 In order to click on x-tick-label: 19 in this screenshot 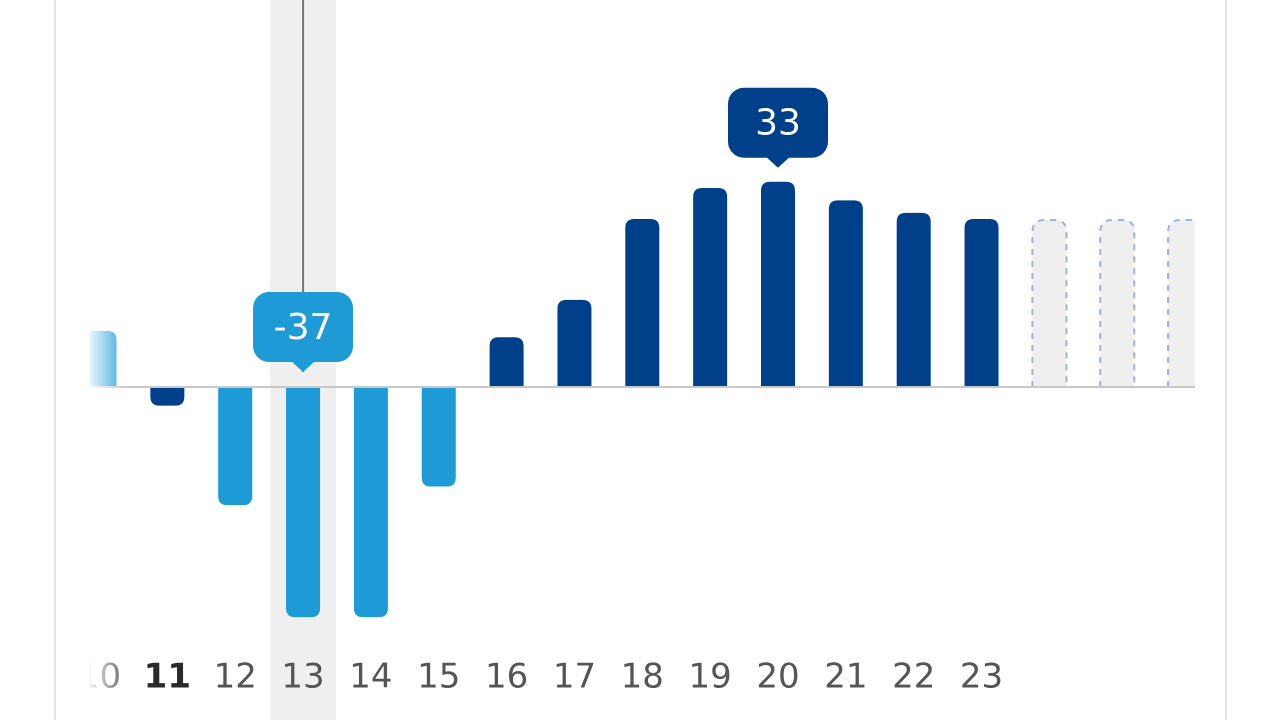, I will do `click(710, 677)`.